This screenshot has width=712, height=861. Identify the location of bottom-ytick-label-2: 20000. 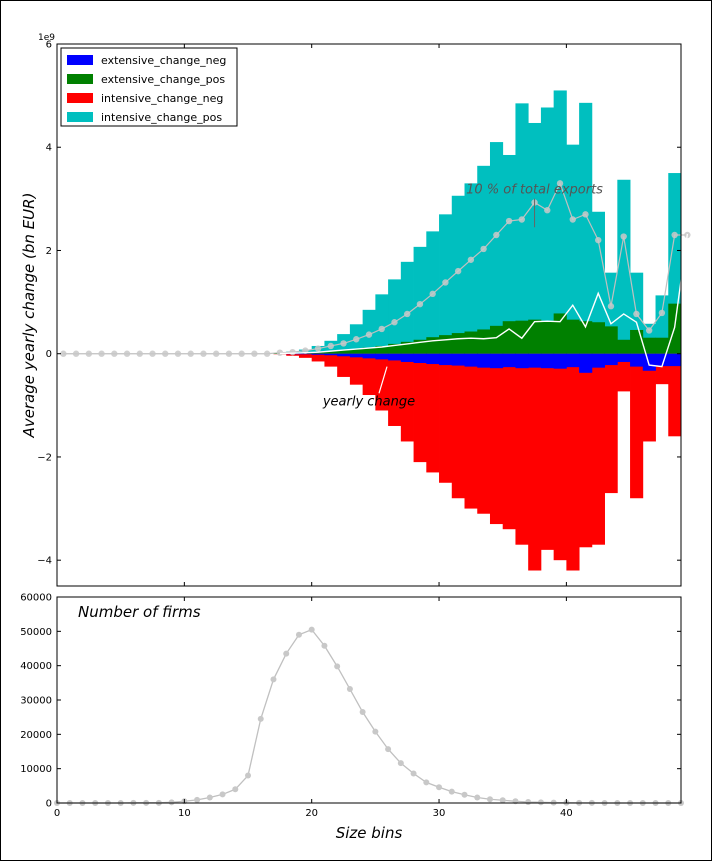
(36, 735).